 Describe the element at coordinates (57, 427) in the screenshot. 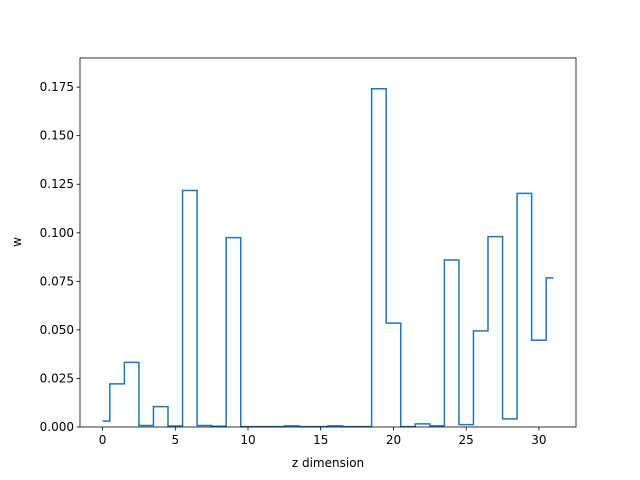

I see `y-tick-label: 0.000` at that location.